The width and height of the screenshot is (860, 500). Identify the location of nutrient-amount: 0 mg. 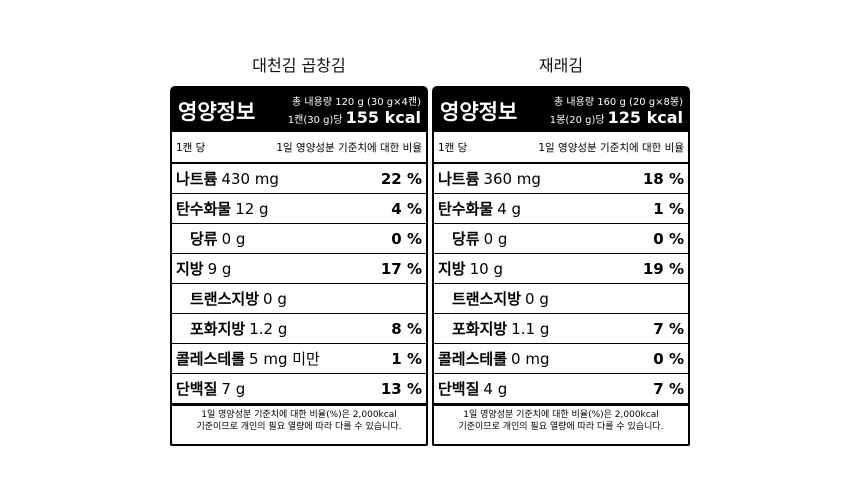
(530, 359).